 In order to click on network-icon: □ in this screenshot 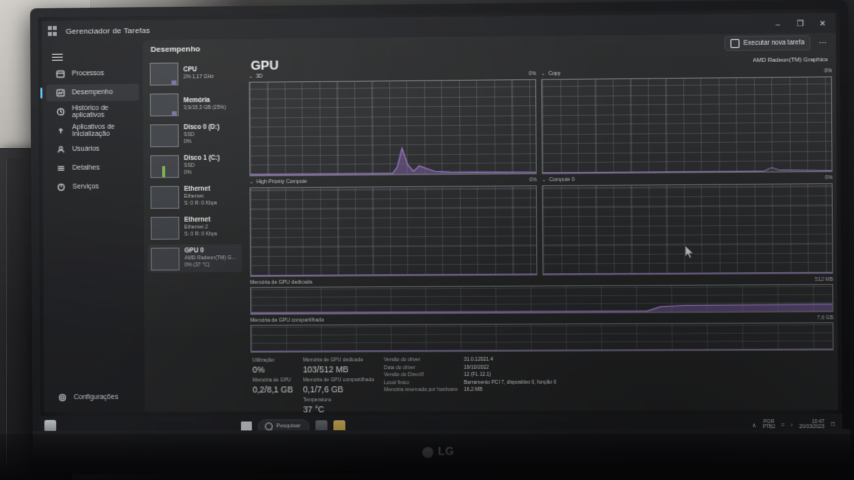, I will do `click(783, 425)`.